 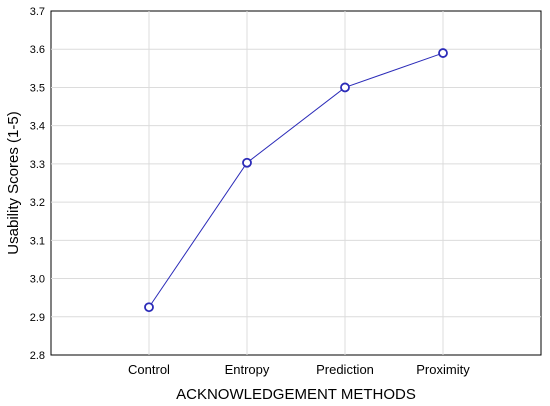 What do you see at coordinates (37, 241) in the screenshot?
I see `y-tick-label: 3.1` at bounding box center [37, 241].